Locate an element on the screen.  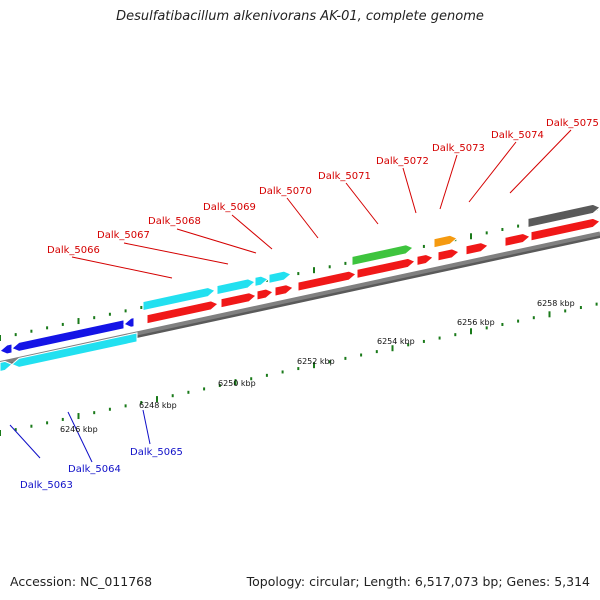
scale-label-6256: 6256 kbp is located at coordinates (476, 322).